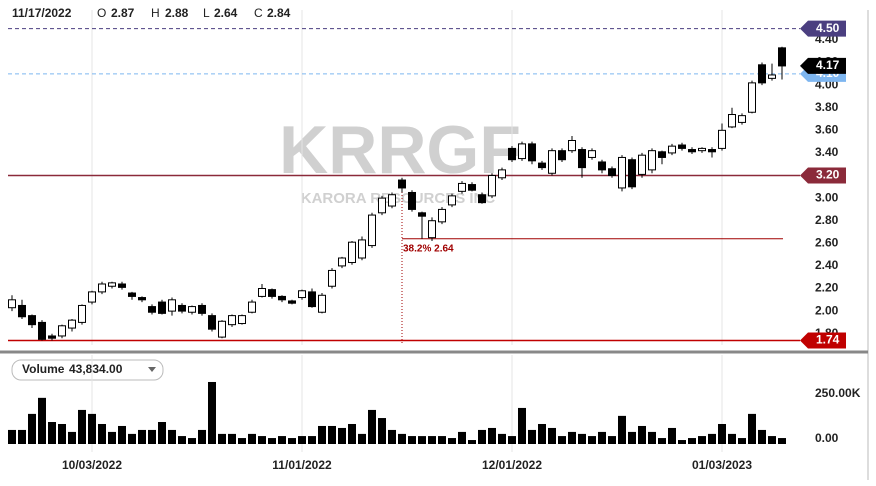 This screenshot has width=876, height=486. Describe the element at coordinates (827, 265) in the screenshot. I see `y-tick-label: 2.40` at that location.